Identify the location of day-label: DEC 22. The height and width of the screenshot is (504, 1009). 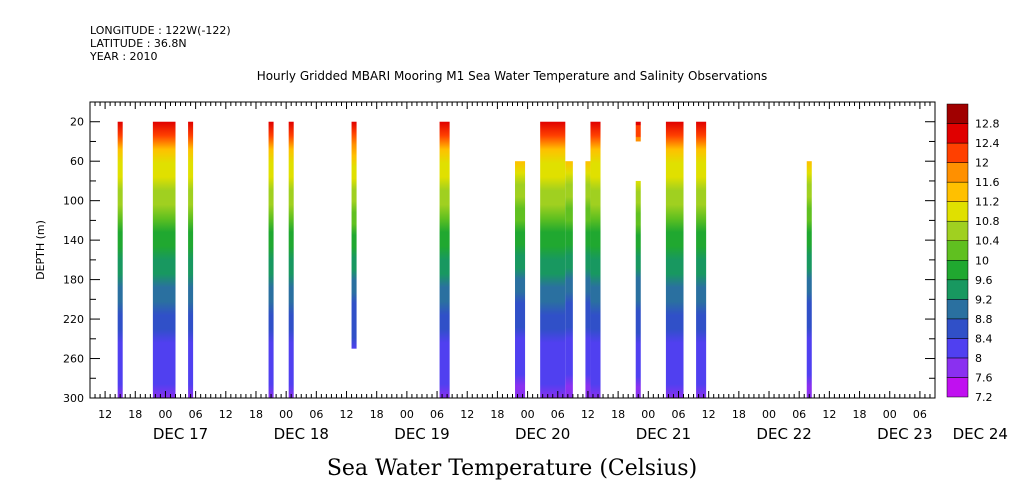
(783, 434).